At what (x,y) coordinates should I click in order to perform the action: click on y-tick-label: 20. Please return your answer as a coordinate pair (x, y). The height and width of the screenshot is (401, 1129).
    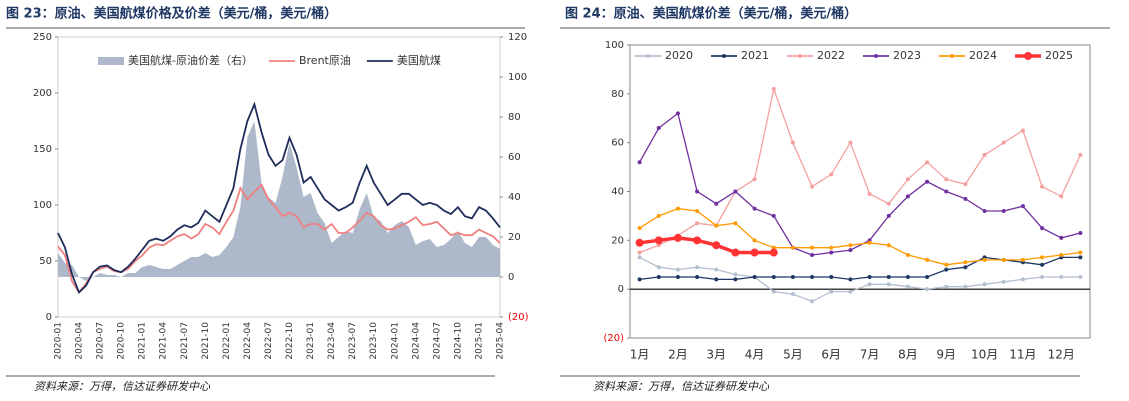
    Looking at the image, I should click on (617, 240).